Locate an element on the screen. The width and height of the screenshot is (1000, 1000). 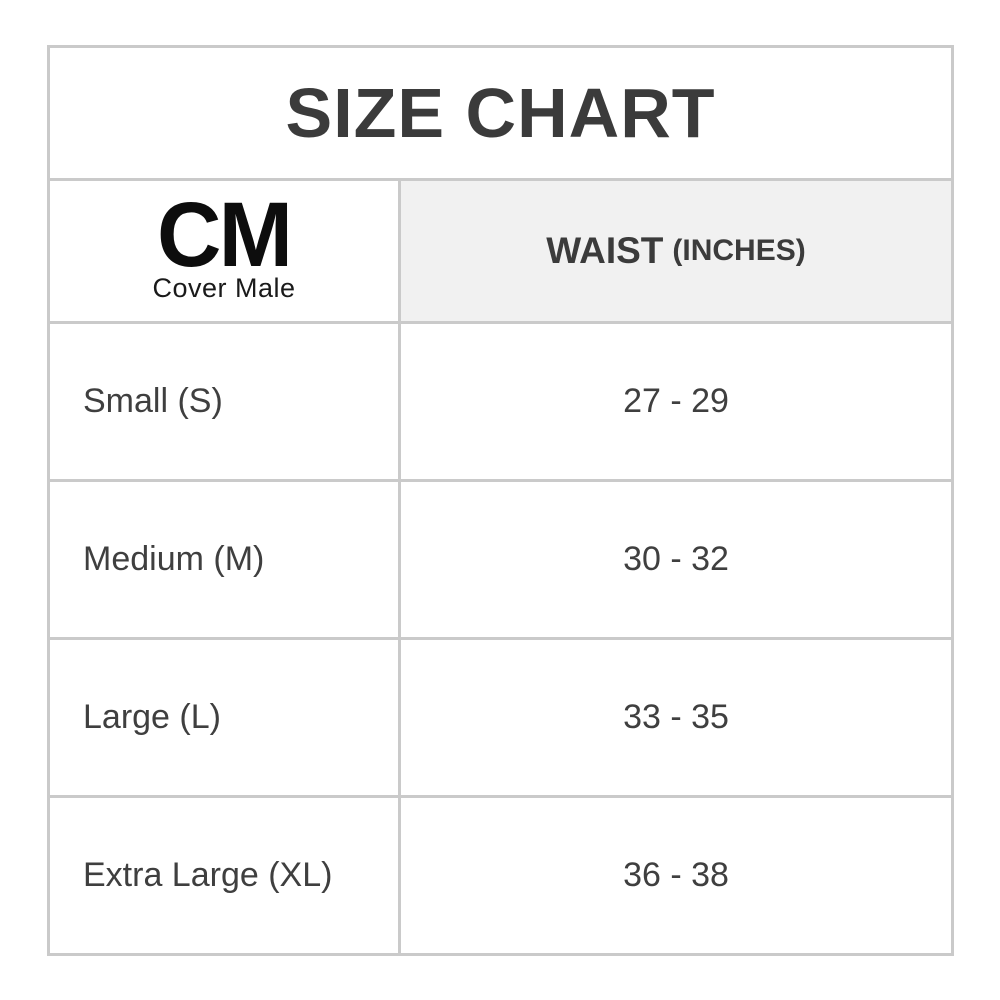
waist-cell: 36 - 38 is located at coordinates (674, 875).